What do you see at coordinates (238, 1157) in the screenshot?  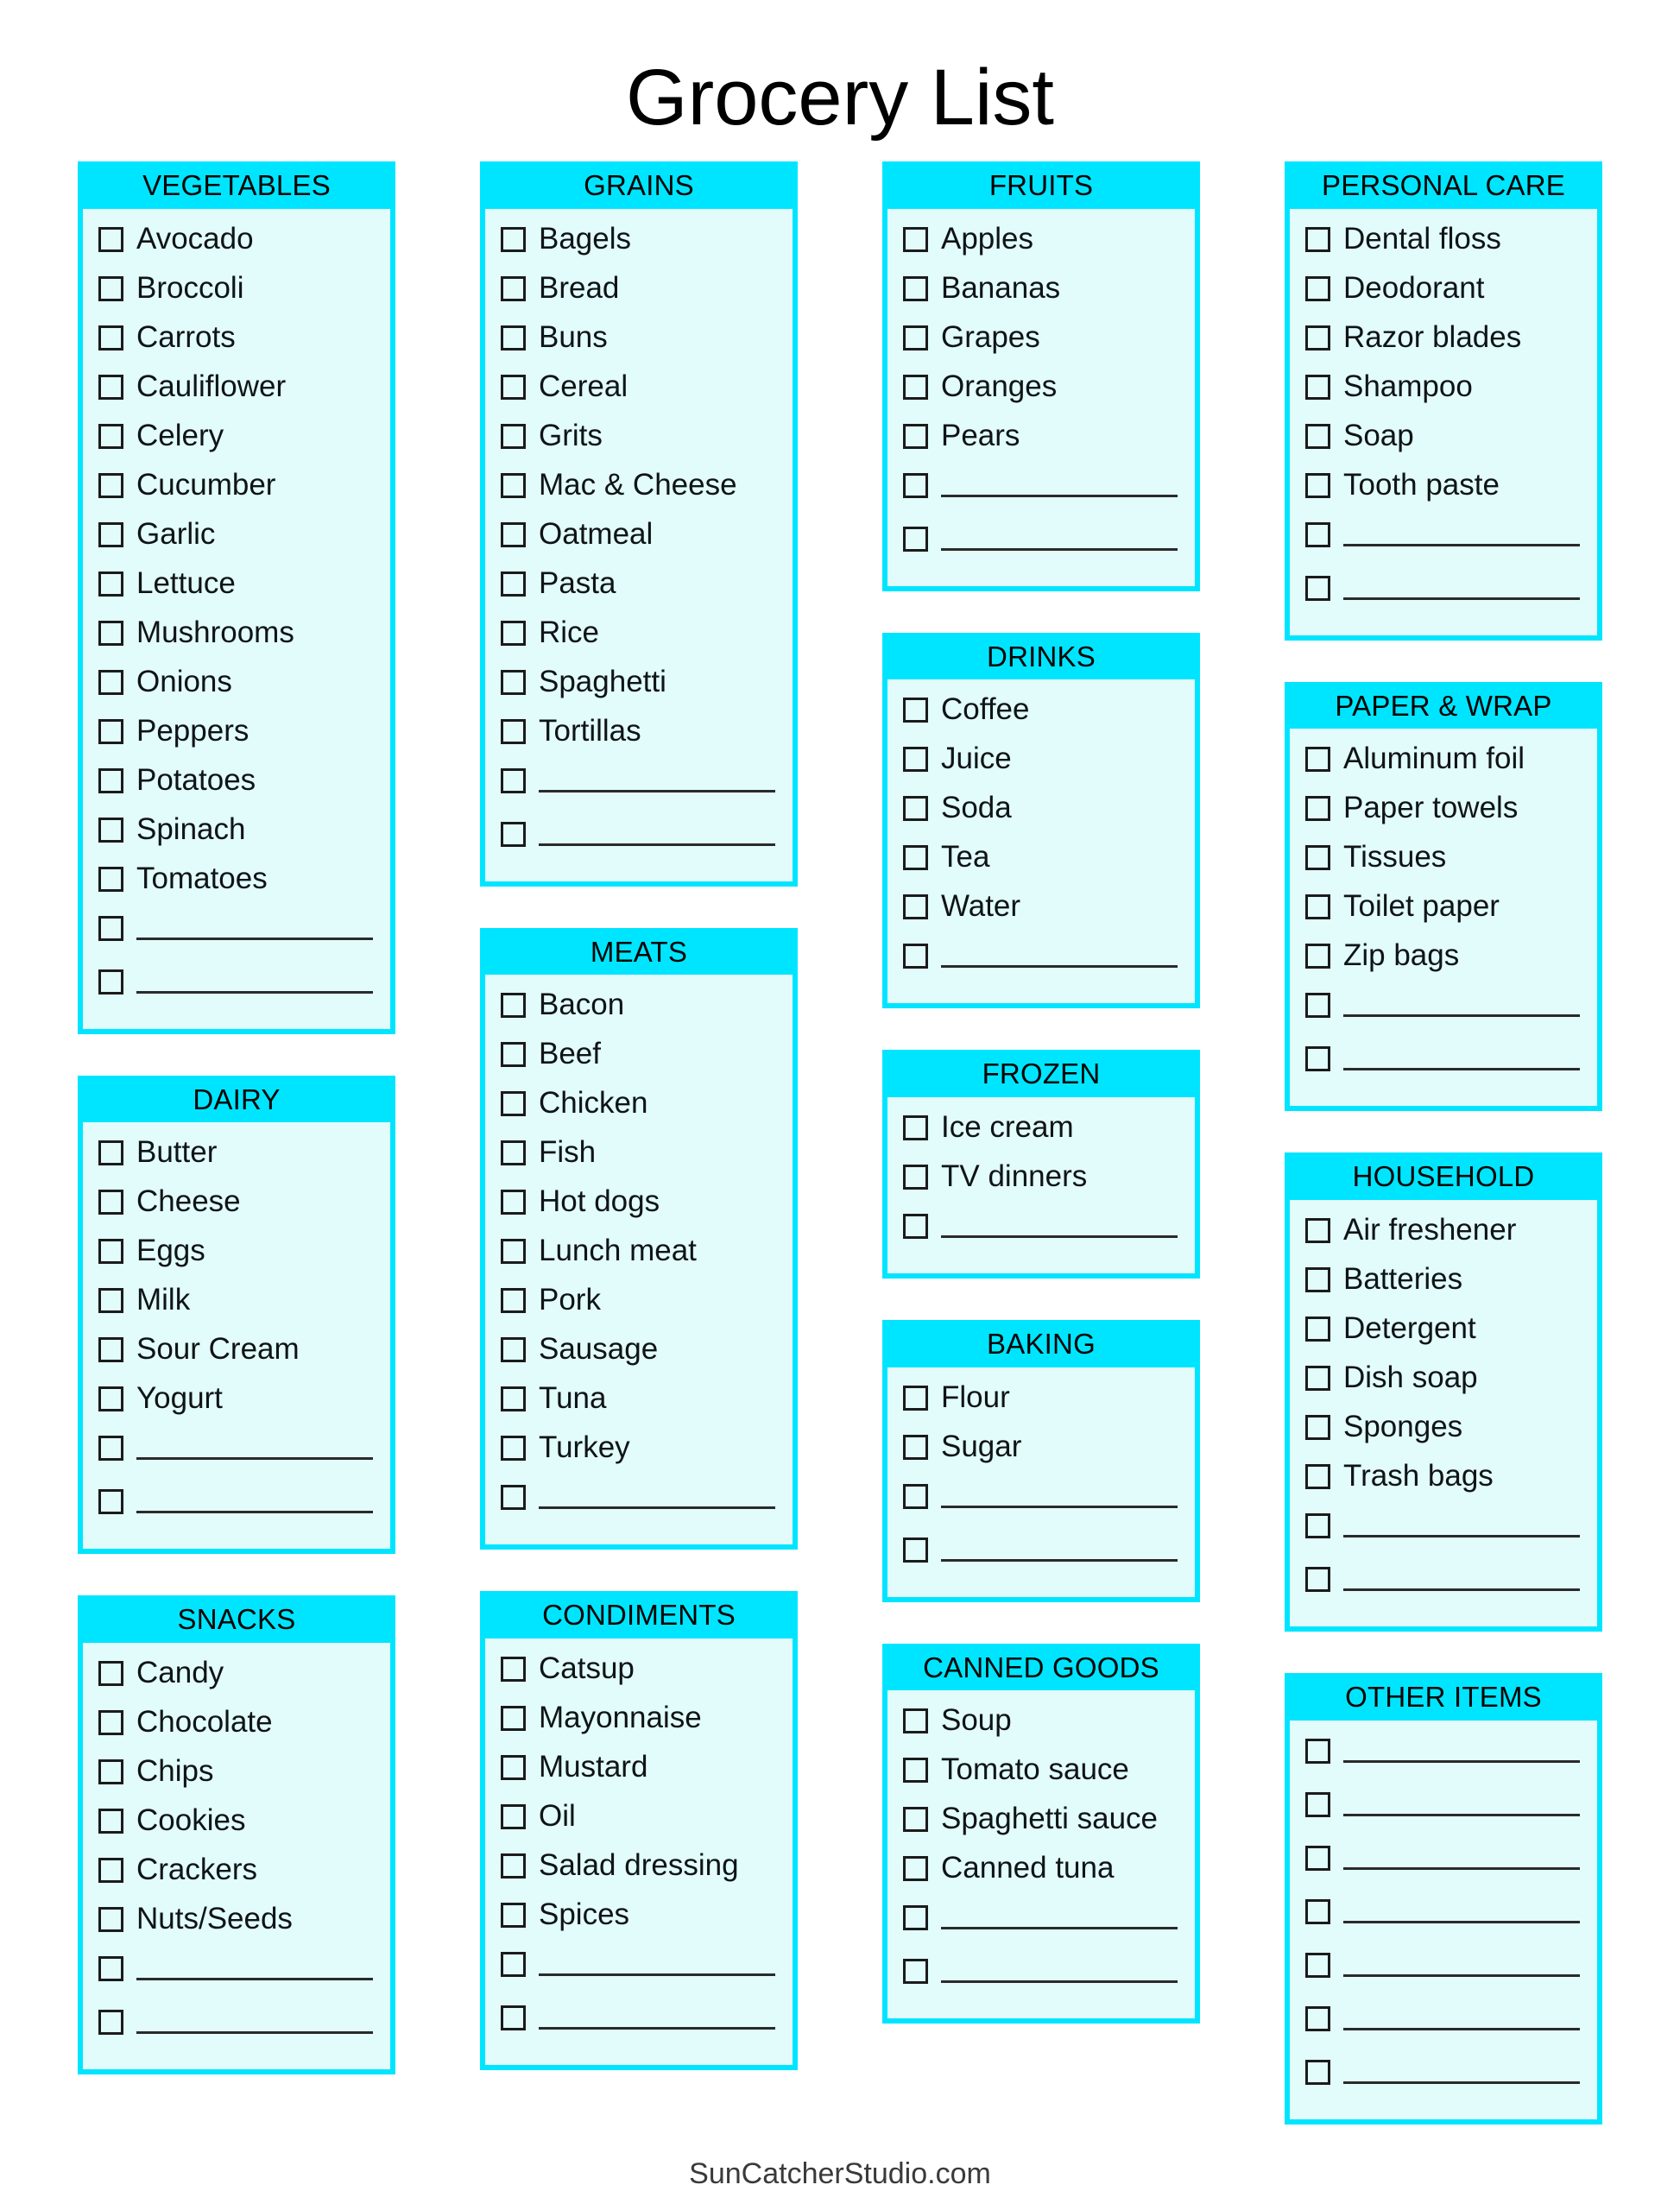 I see `list-item: Butter` at bounding box center [238, 1157].